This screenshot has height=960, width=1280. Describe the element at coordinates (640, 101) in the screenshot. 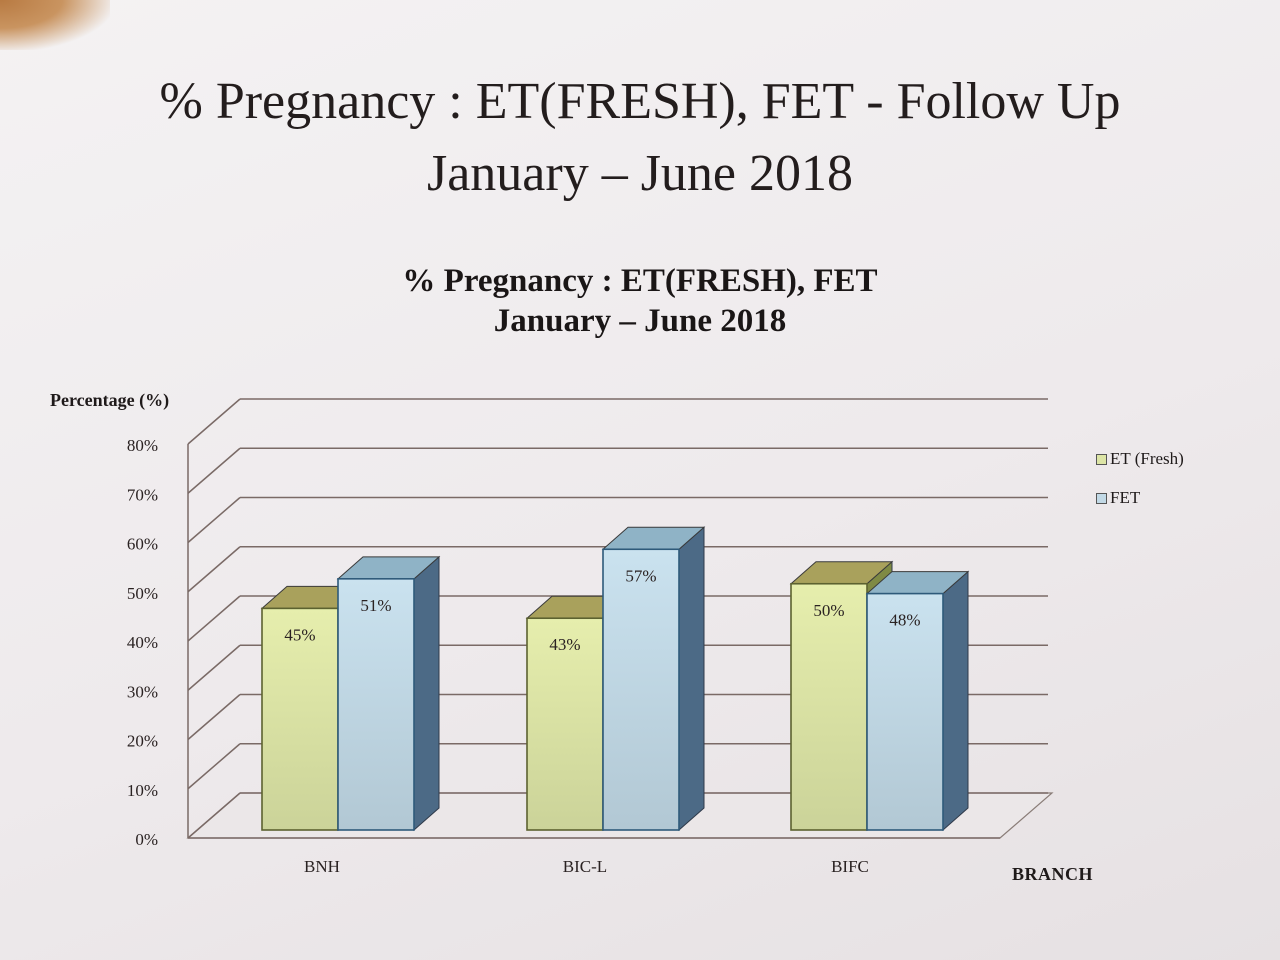

I see `slide-title-line-1: % Pregnancy : ET(FRESH), FET - Follow Up` at that location.